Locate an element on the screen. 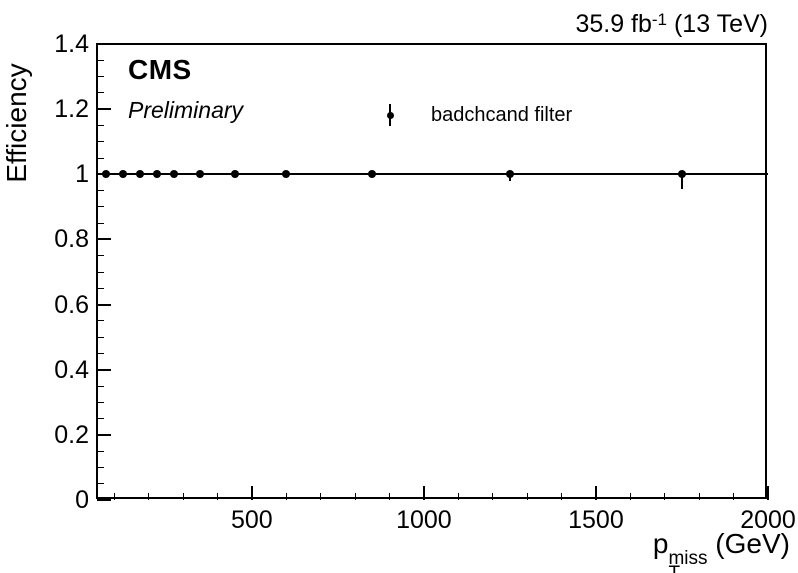 The height and width of the screenshot is (573, 798). error-bar is located at coordinates (681, 181).